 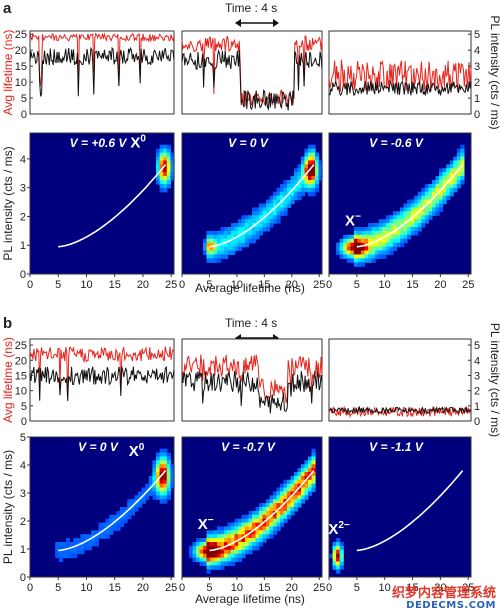 What do you see at coordinates (477, 422) in the screenshot?
I see `intensity-tick-label: 0` at bounding box center [477, 422].